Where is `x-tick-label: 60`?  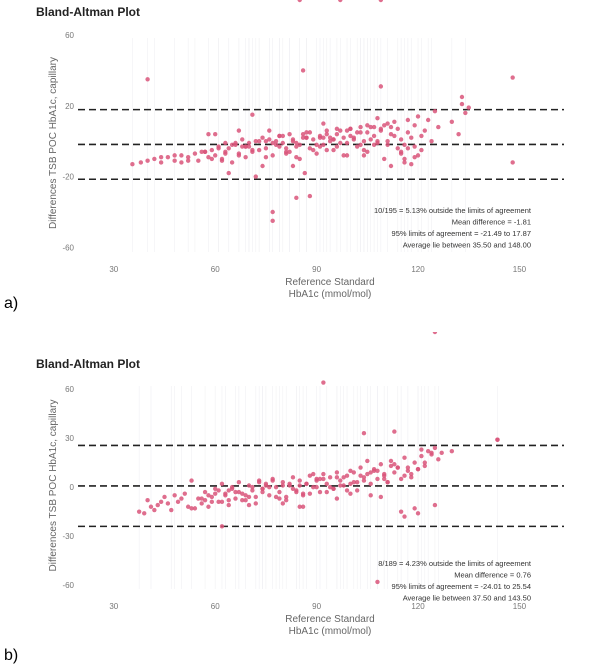
x-tick-label: 60 is located at coordinates (215, 606).